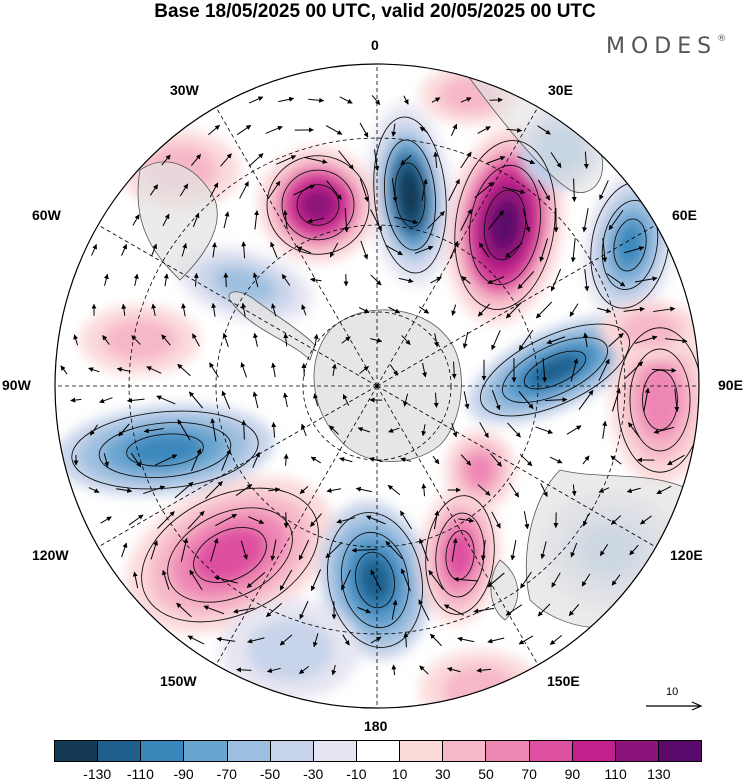  What do you see at coordinates (684, 215) in the screenshot?
I see `lon-label-60e: 60E` at bounding box center [684, 215].